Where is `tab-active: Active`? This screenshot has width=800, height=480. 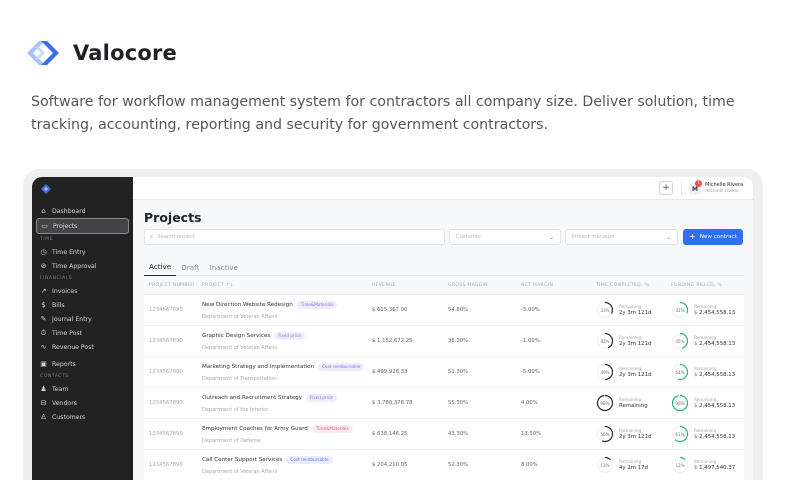
tab-active: Active is located at coordinates (160, 267).